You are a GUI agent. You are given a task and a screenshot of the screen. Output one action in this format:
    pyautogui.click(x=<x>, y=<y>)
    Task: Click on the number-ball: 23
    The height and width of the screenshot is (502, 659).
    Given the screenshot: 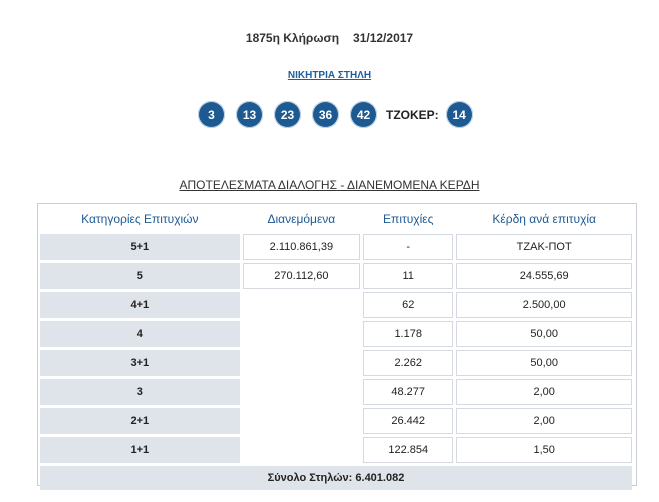 What is the action you would take?
    pyautogui.click(x=287, y=114)
    